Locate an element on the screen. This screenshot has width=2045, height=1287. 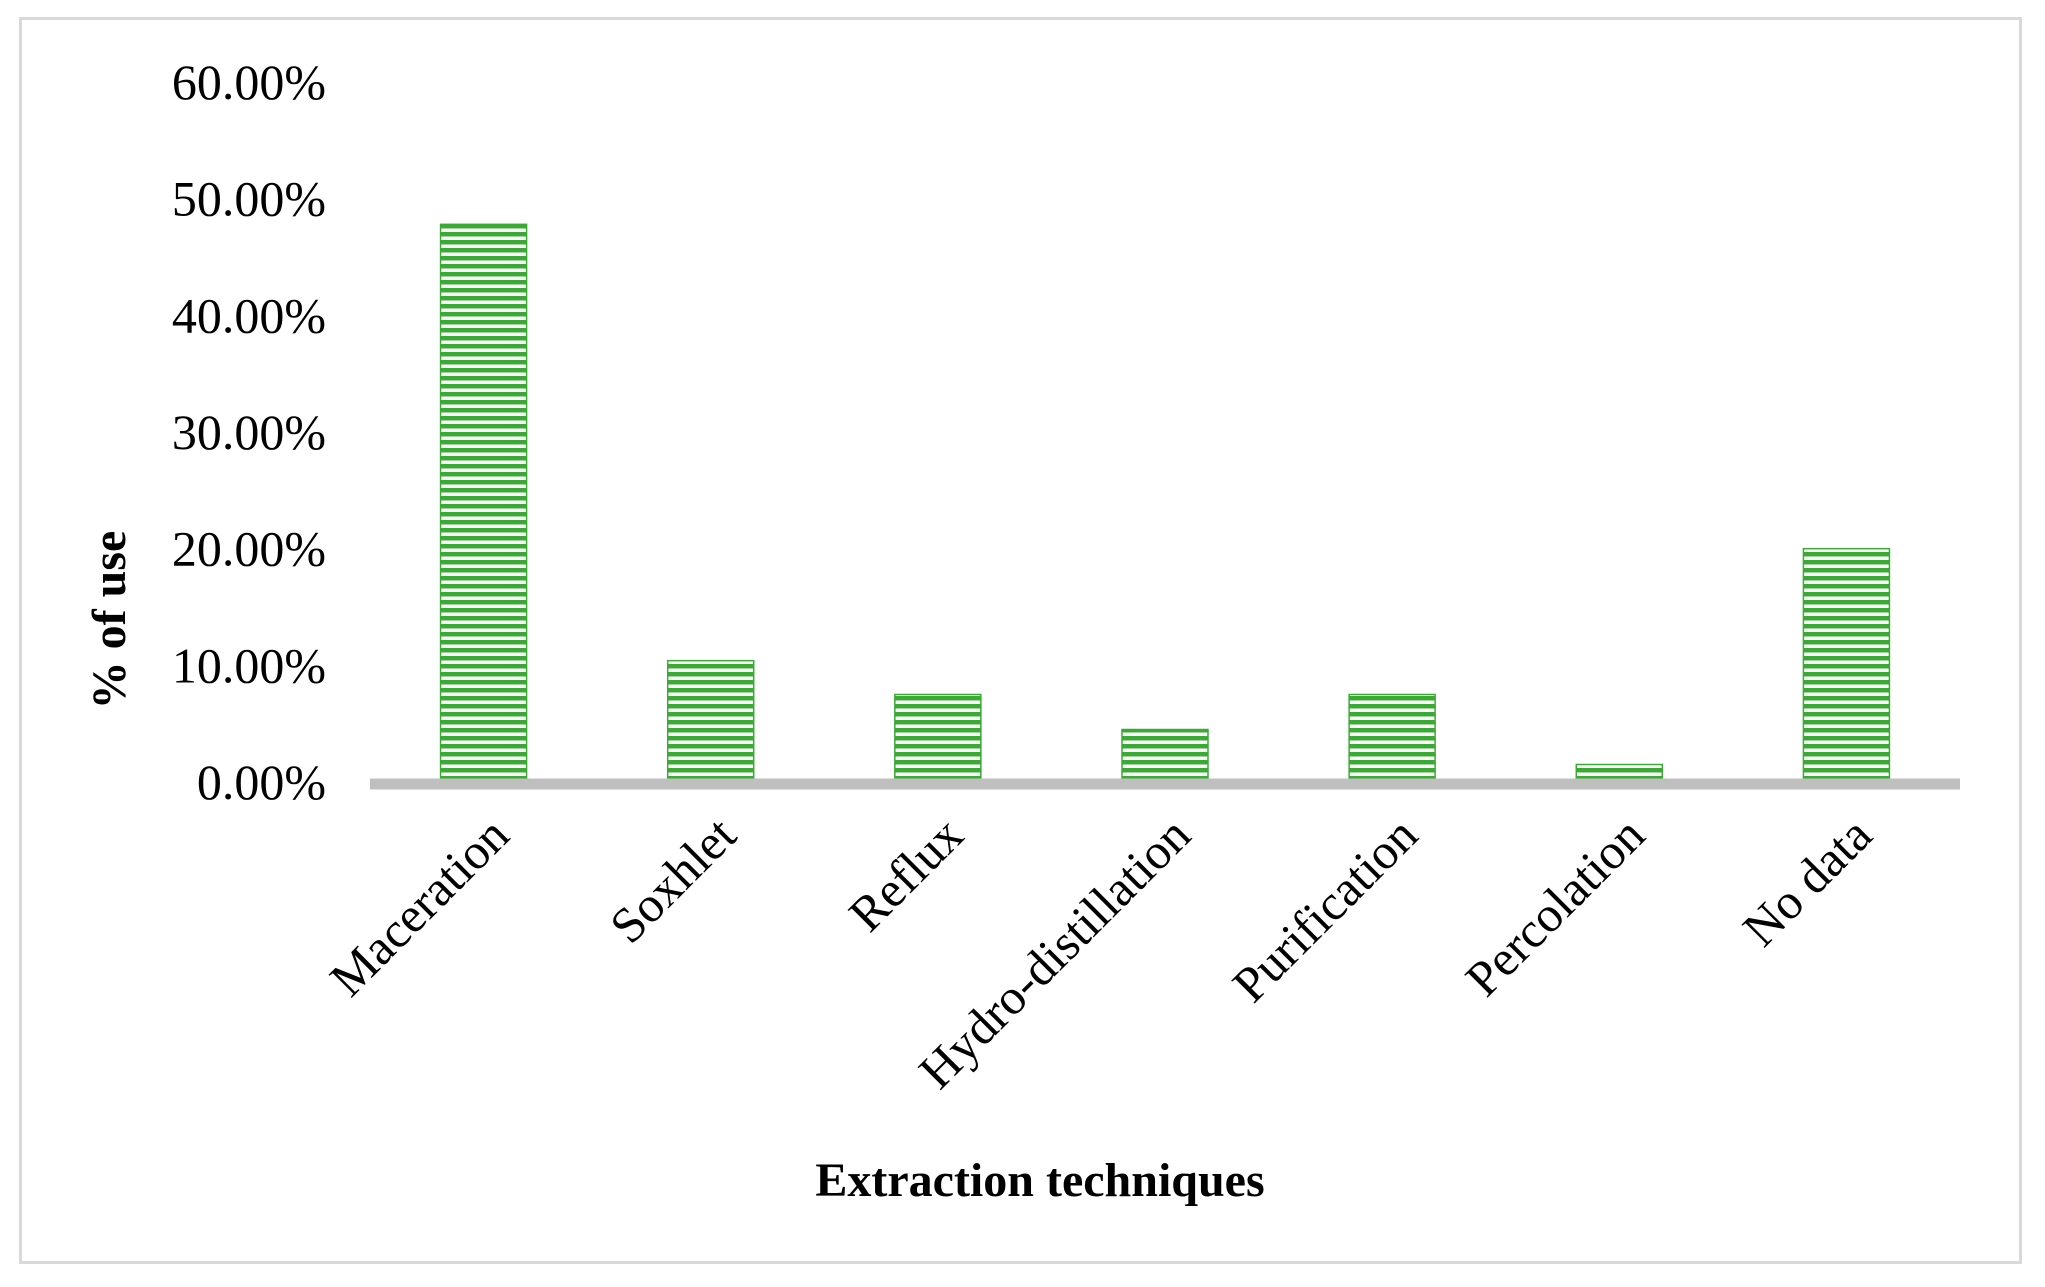
y-tick-label: 0.00% is located at coordinates (261, 782).